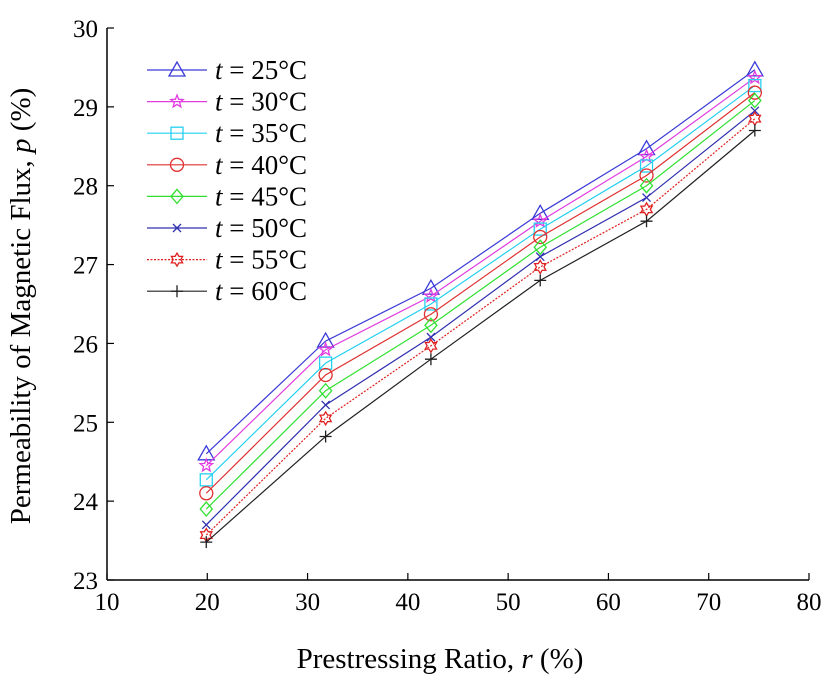 The image size is (829, 687). Describe the element at coordinates (261, 133) in the screenshot. I see `legend-label: t = 35°C` at that location.